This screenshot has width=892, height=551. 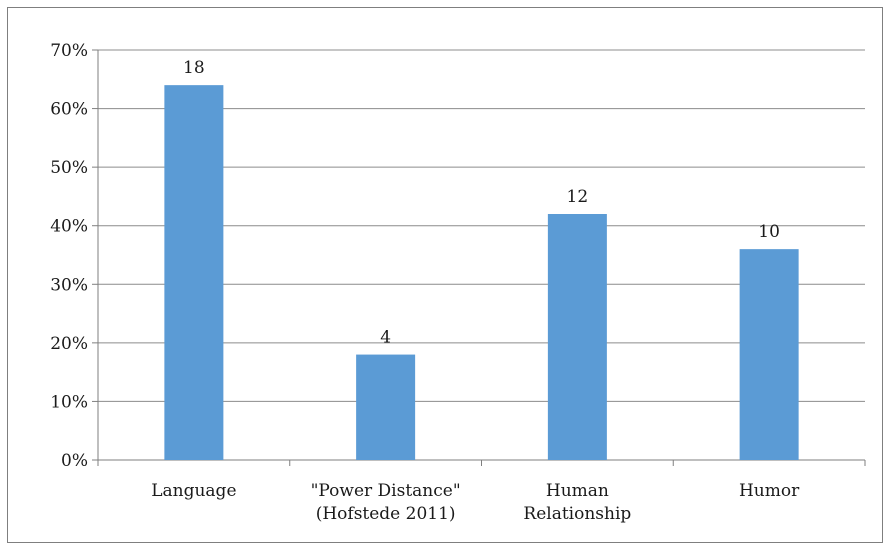 I want to click on data-label: 4, so click(x=385, y=338).